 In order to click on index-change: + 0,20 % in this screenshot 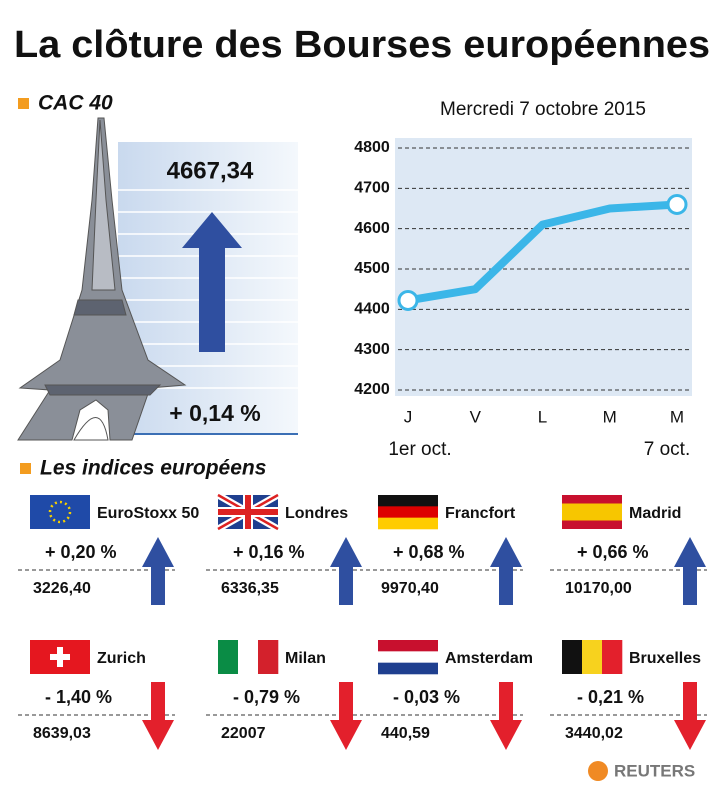, I will do `click(81, 552)`.